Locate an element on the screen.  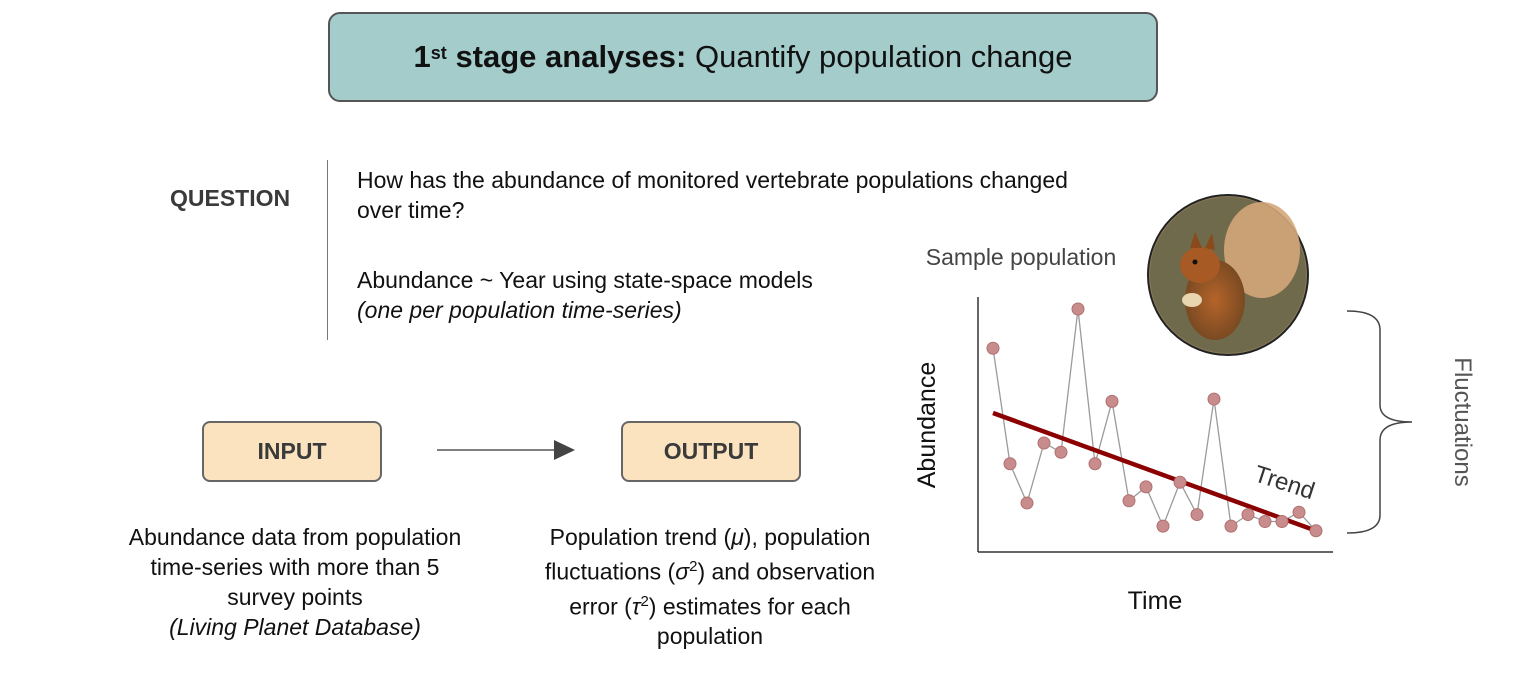
chart-title: Sample population is located at coordinates (1021, 257).